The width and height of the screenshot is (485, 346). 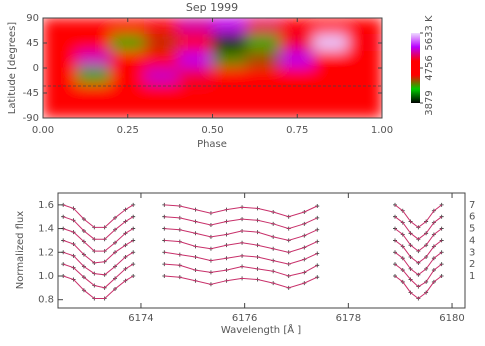 What do you see at coordinates (20, 250) in the screenshot?
I see `y-axis-label: Normalized flux` at bounding box center [20, 250].